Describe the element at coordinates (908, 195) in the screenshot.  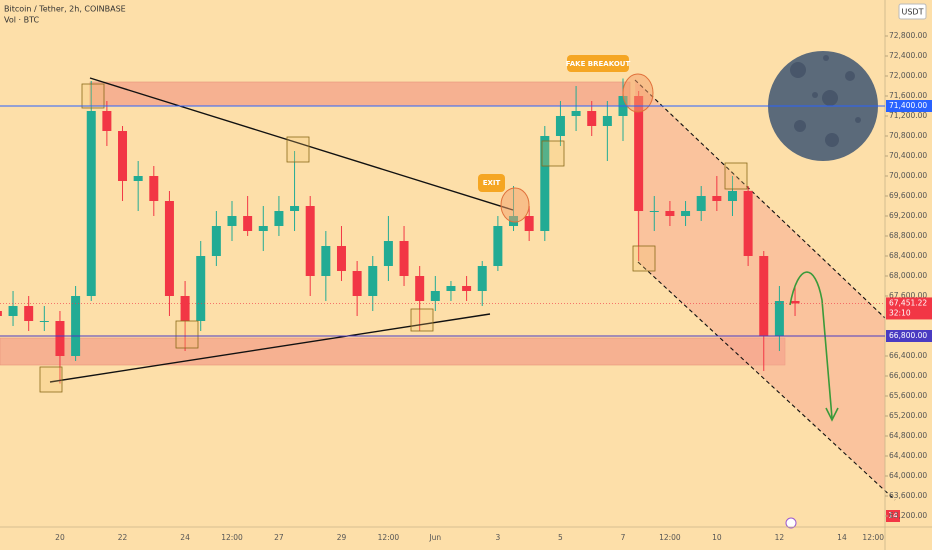
I see `y-tick-label: 69,600.00` at that location.